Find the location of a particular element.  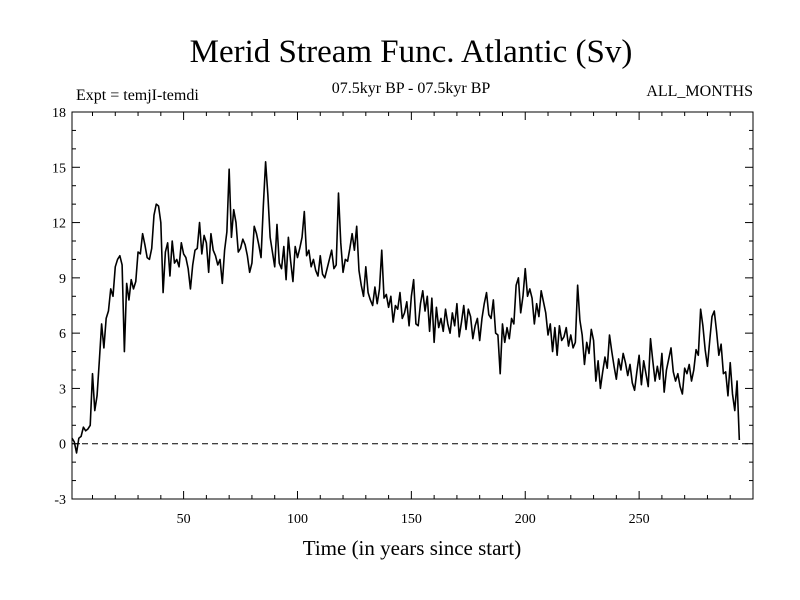

x-axis-label: Time (in years since start) is located at coordinates (412, 548).